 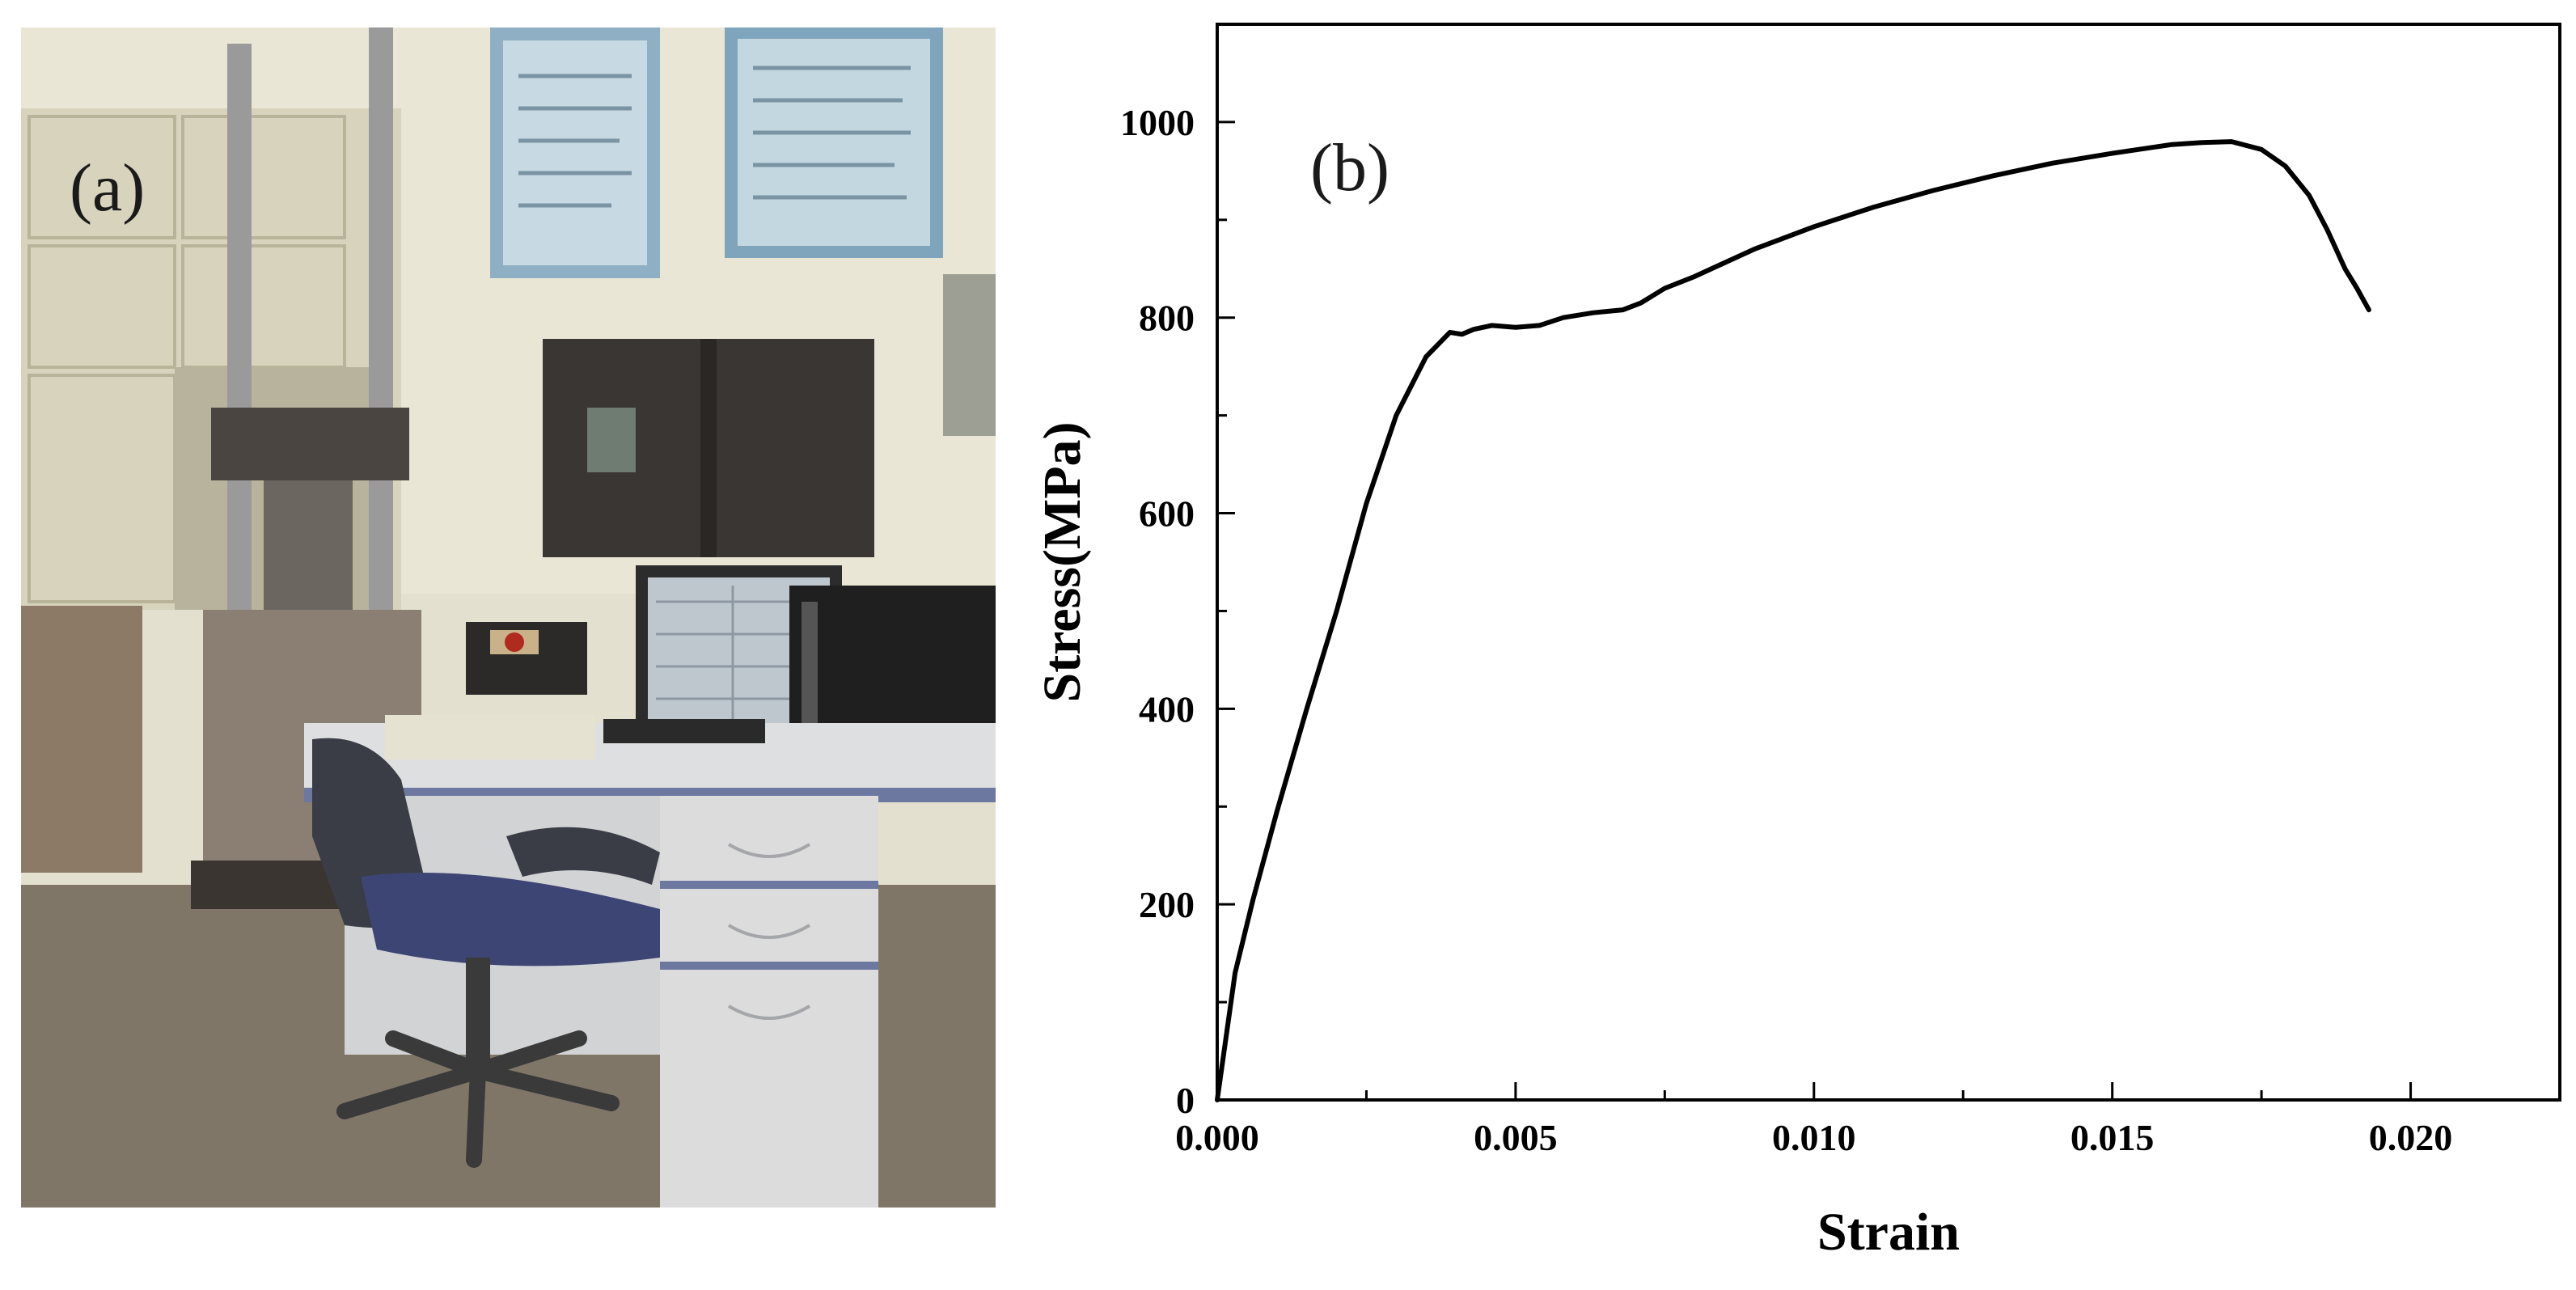 I want to click on y-tick-label: 400, so click(x=1167, y=709).